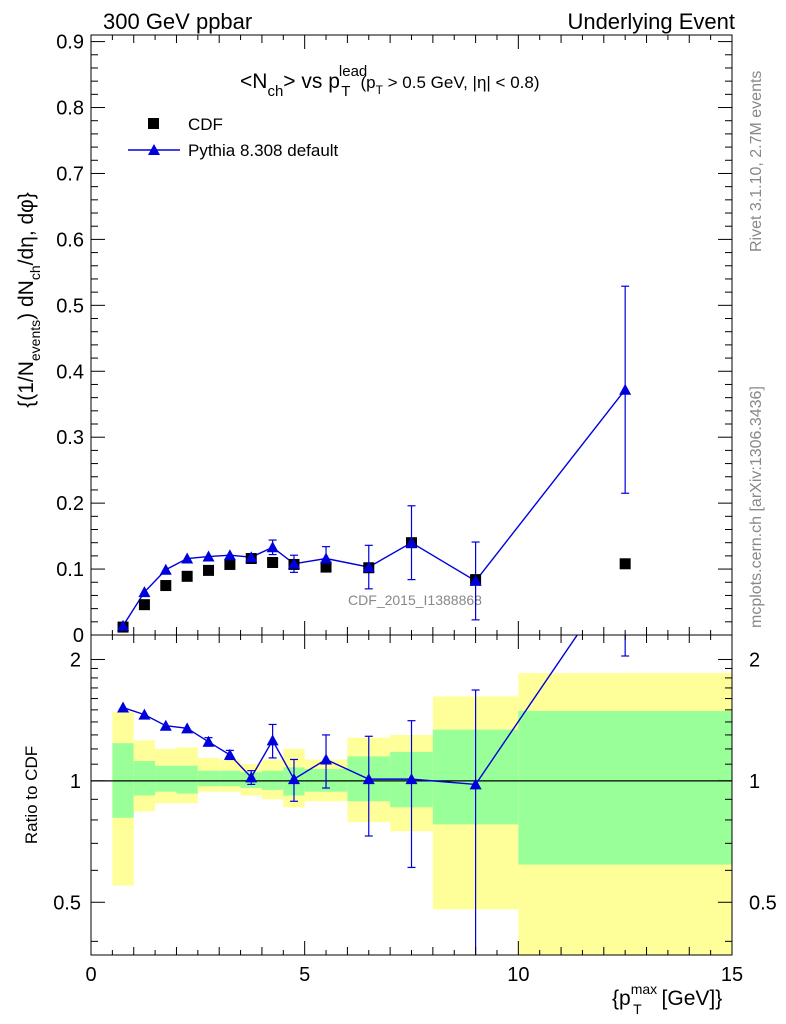  I want to click on y-tick-label: 0.5, so click(70, 306).